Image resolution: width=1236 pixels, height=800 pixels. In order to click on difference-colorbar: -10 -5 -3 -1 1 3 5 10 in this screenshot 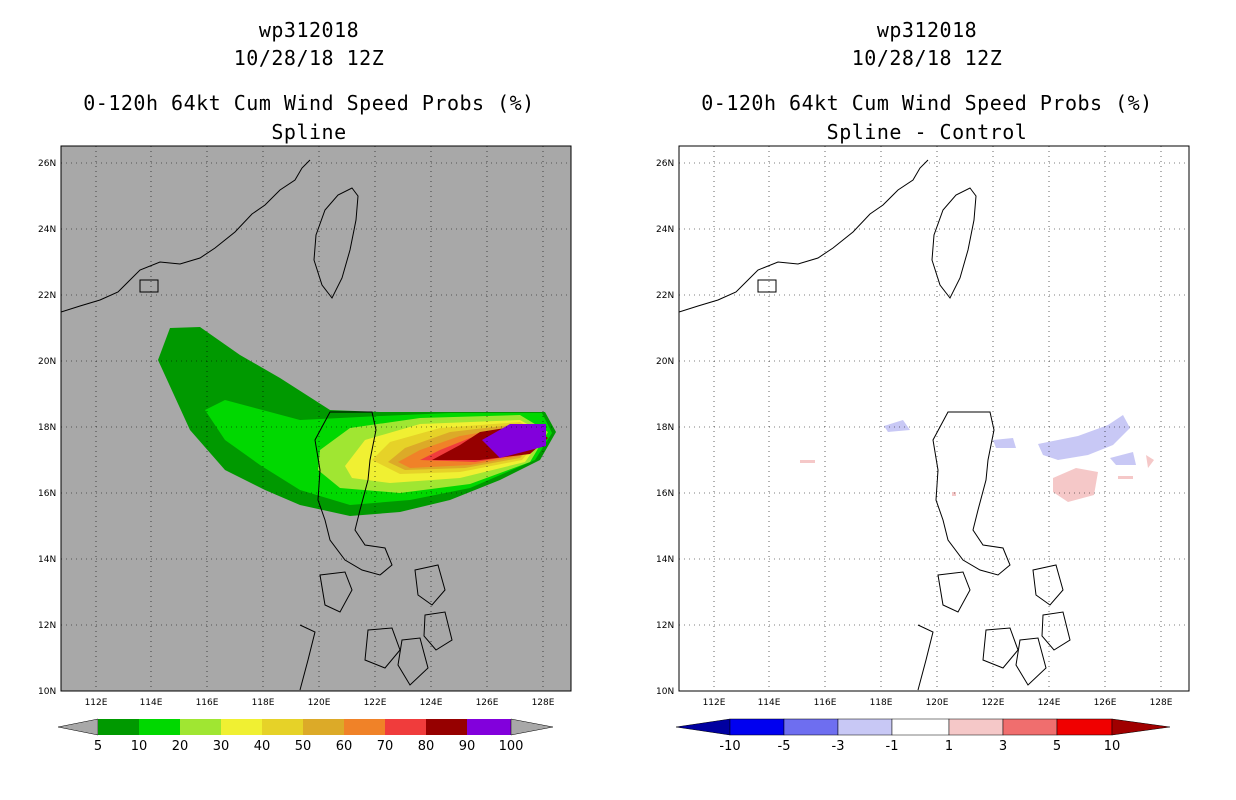, I will do `click(923, 736)`.